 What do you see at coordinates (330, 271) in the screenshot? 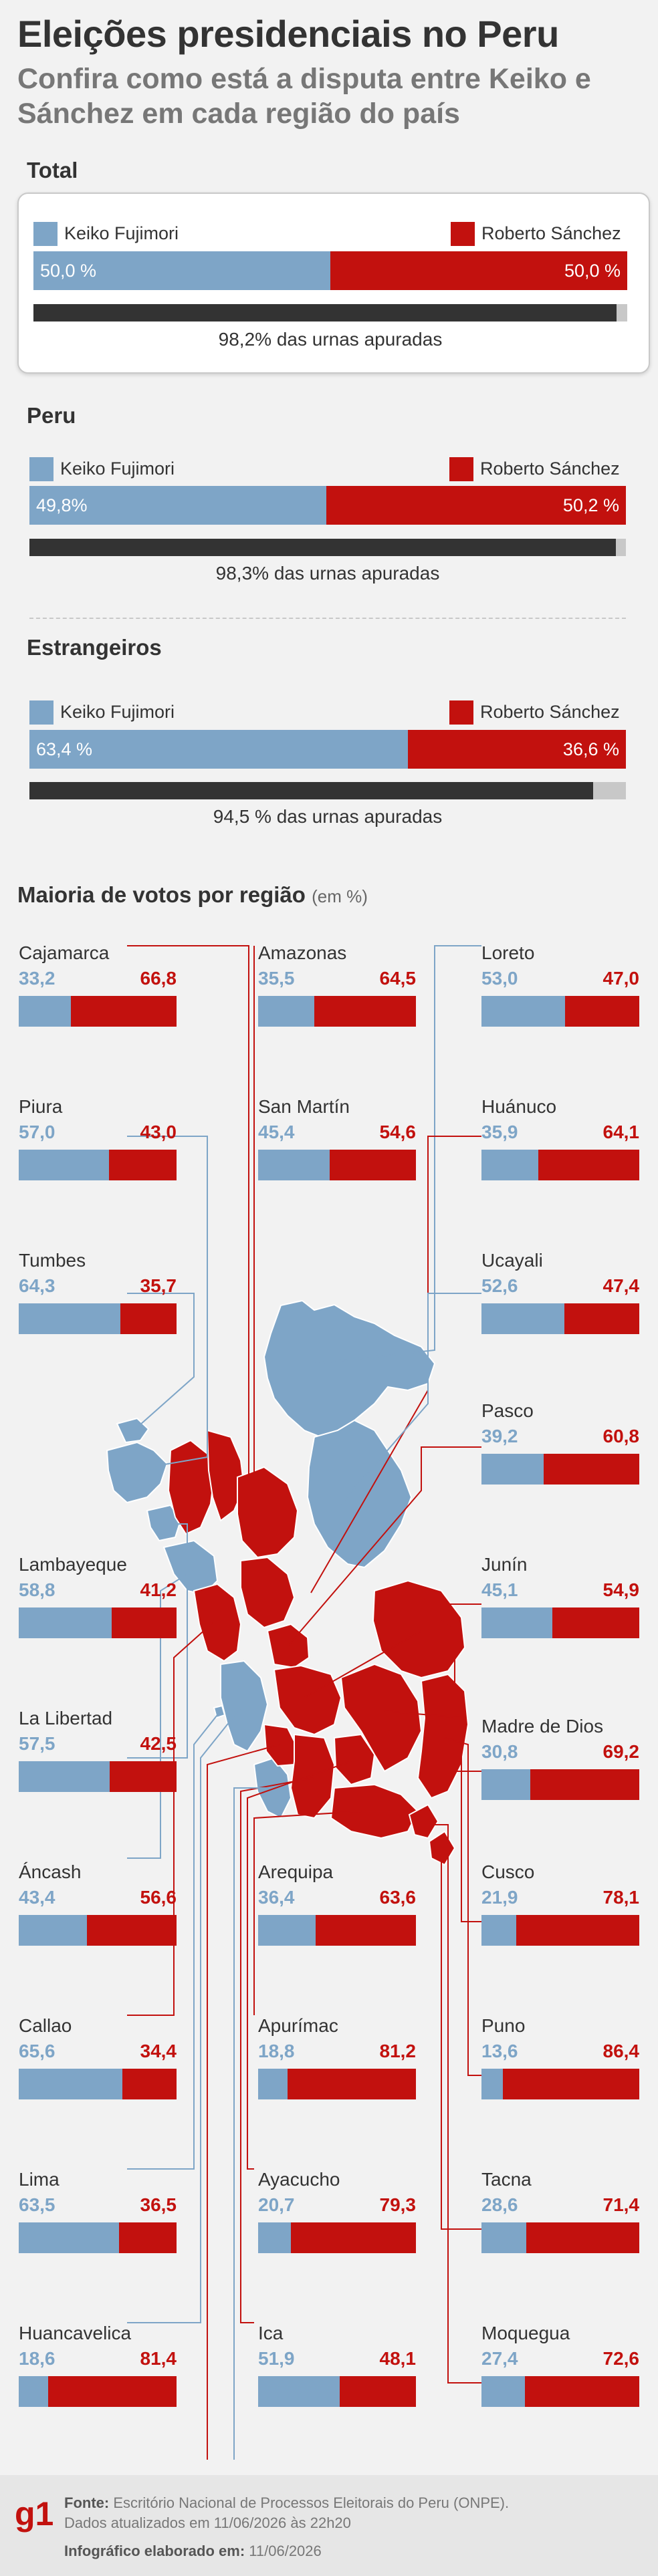
I see `vote-bar: 50,0 % 50,0 %` at bounding box center [330, 271].